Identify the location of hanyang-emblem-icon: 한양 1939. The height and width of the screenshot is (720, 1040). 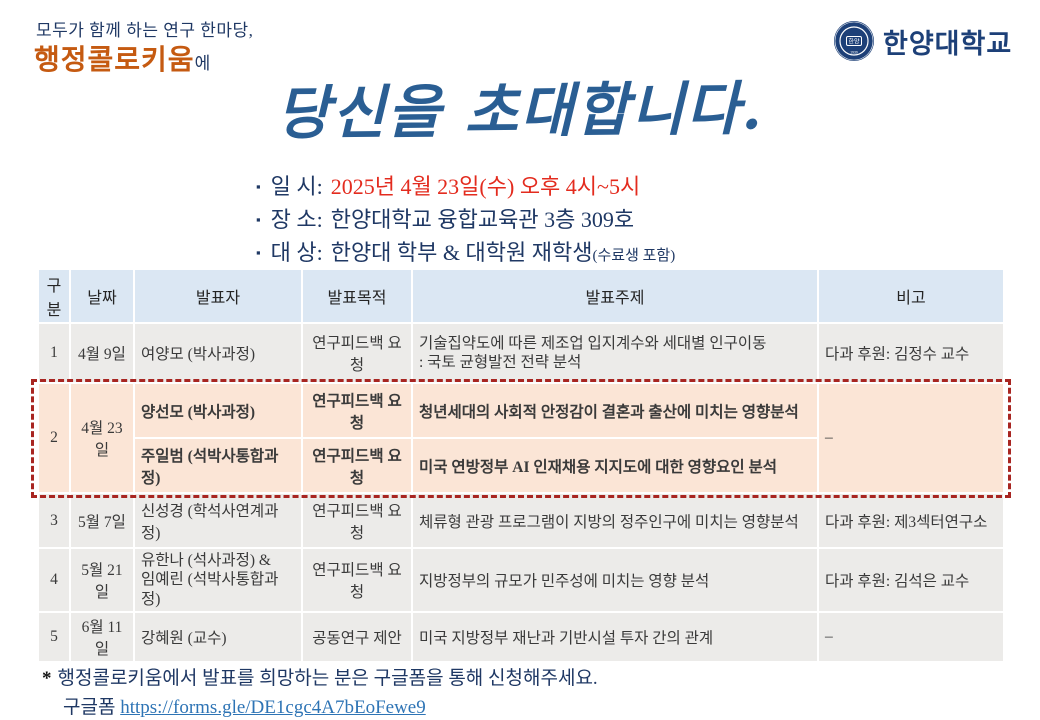
(854, 41).